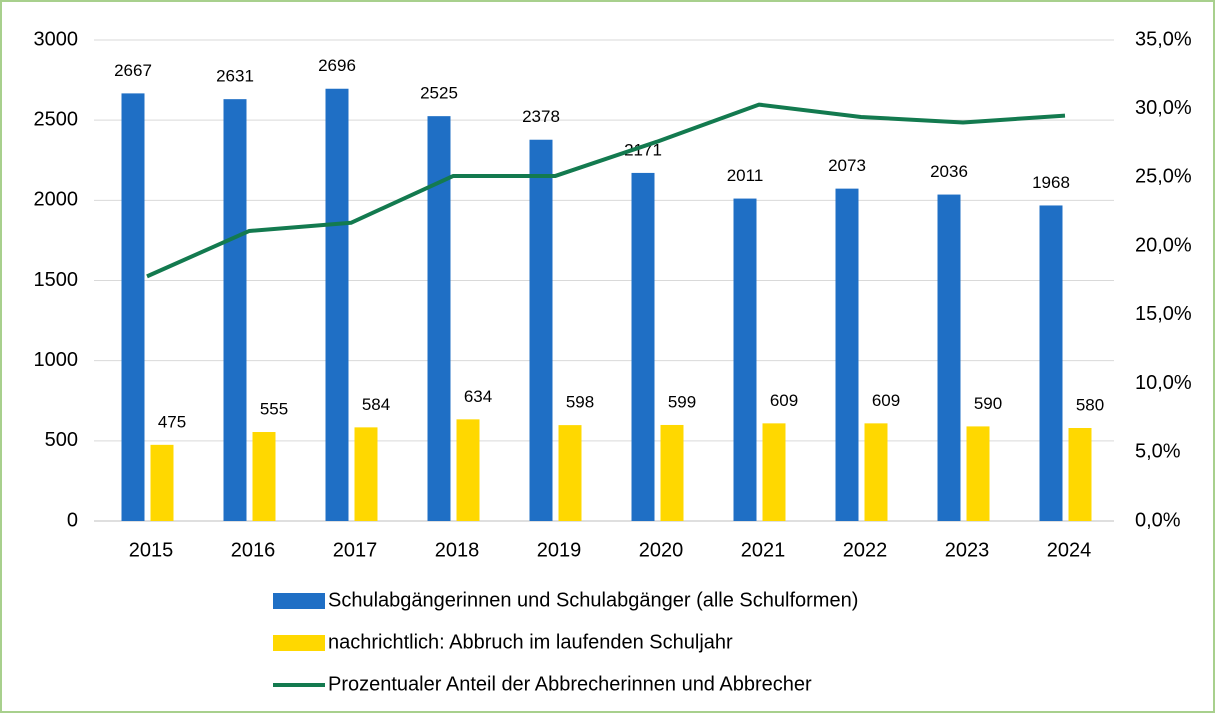  What do you see at coordinates (56, 39) in the screenshot?
I see `y-tick-label: 3000` at bounding box center [56, 39].